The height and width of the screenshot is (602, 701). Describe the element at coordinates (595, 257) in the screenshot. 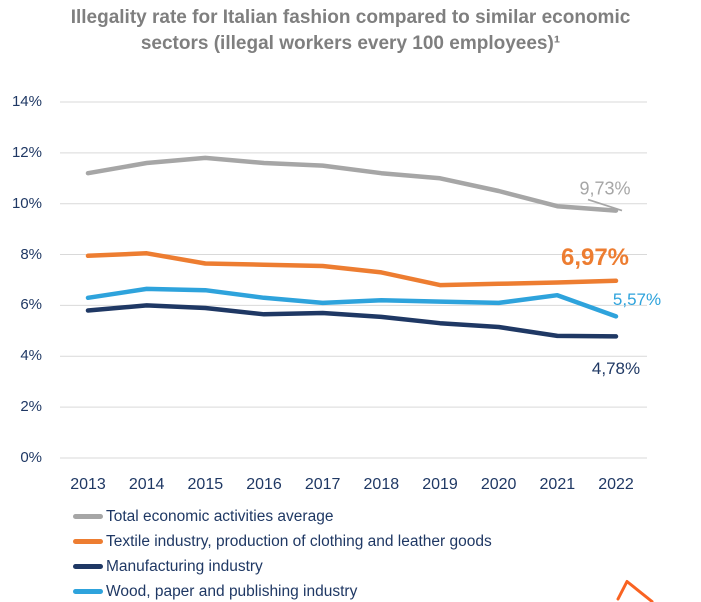

I see `series-end-label: 6,97%` at that location.